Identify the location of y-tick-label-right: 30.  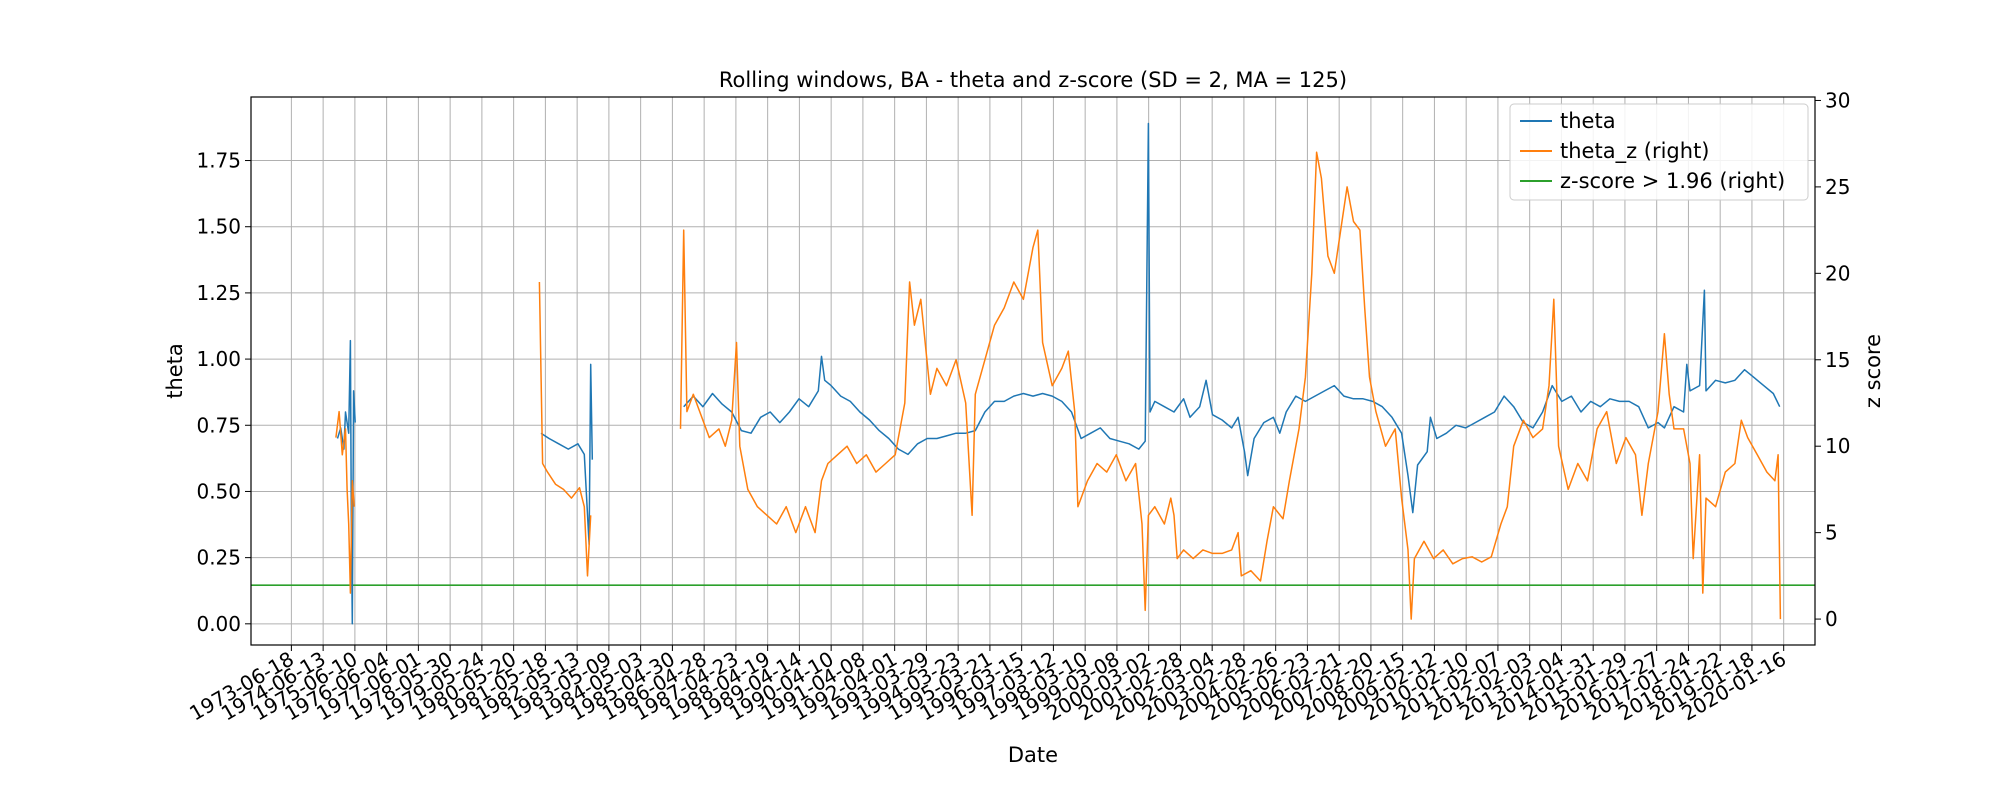
(1837, 100).